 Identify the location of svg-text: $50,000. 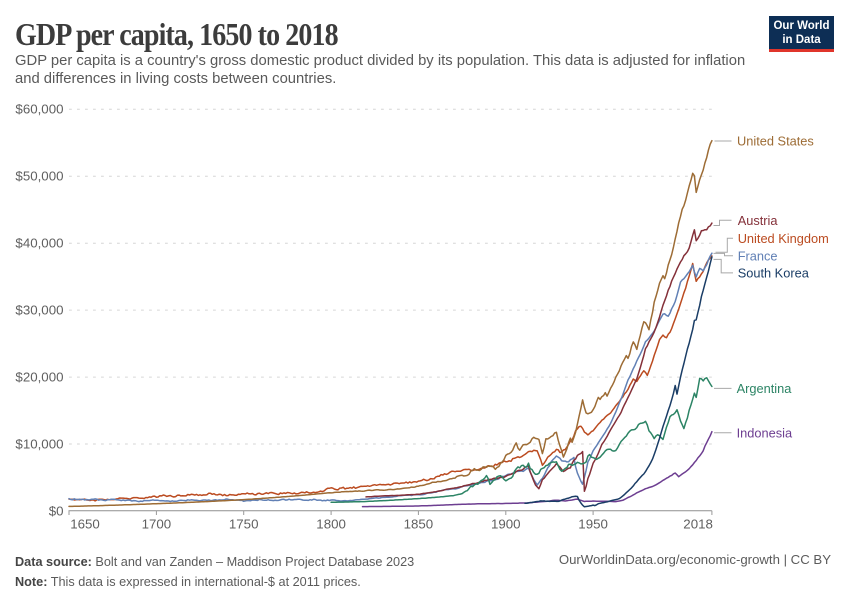
(39, 176).